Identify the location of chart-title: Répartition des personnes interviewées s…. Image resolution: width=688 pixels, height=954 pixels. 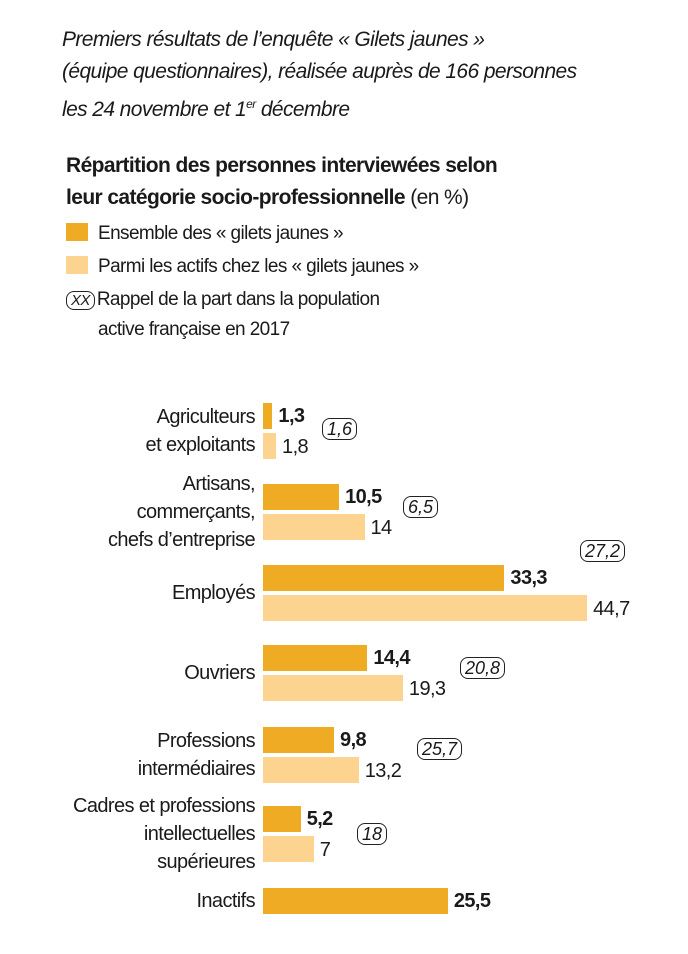
(282, 181).